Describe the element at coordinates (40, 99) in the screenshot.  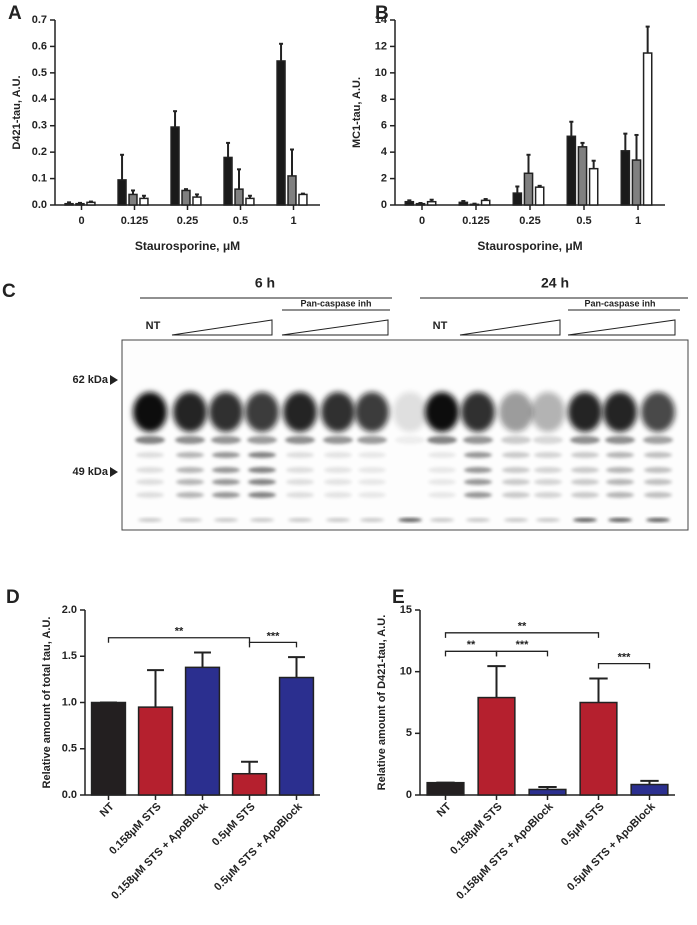
I see `y-tick-label: 0.4` at that location.